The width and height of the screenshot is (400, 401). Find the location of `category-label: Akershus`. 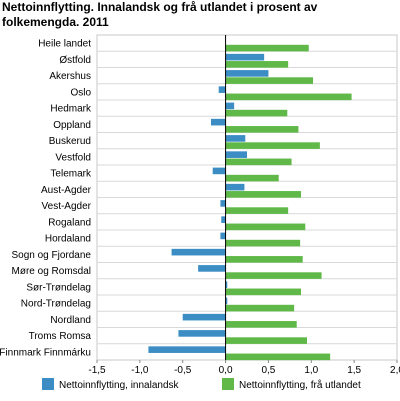

category-label: Akershus is located at coordinates (70, 76).